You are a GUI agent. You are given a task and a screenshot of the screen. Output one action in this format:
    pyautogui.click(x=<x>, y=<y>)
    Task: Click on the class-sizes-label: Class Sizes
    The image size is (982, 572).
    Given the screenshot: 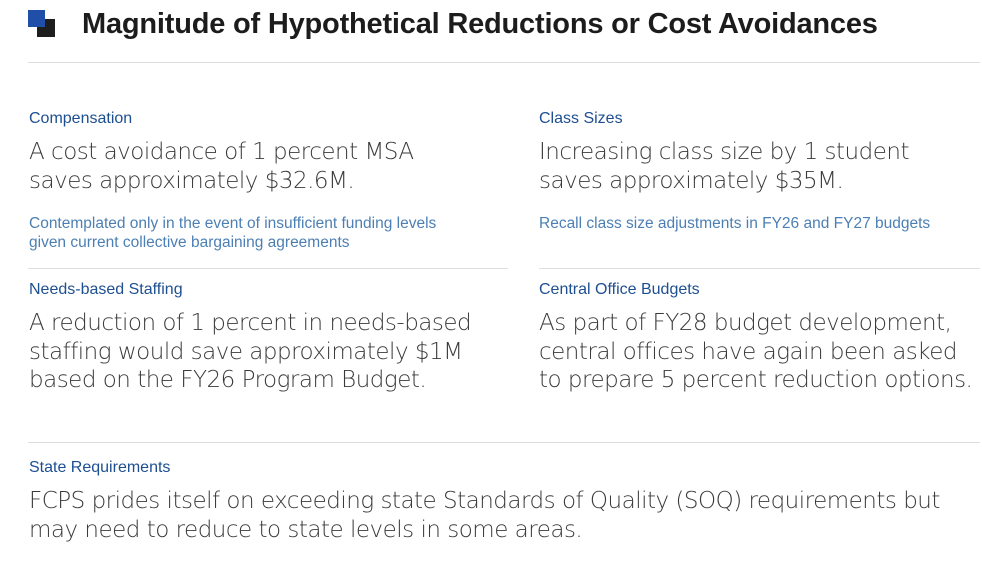 What is the action you would take?
    pyautogui.click(x=581, y=118)
    